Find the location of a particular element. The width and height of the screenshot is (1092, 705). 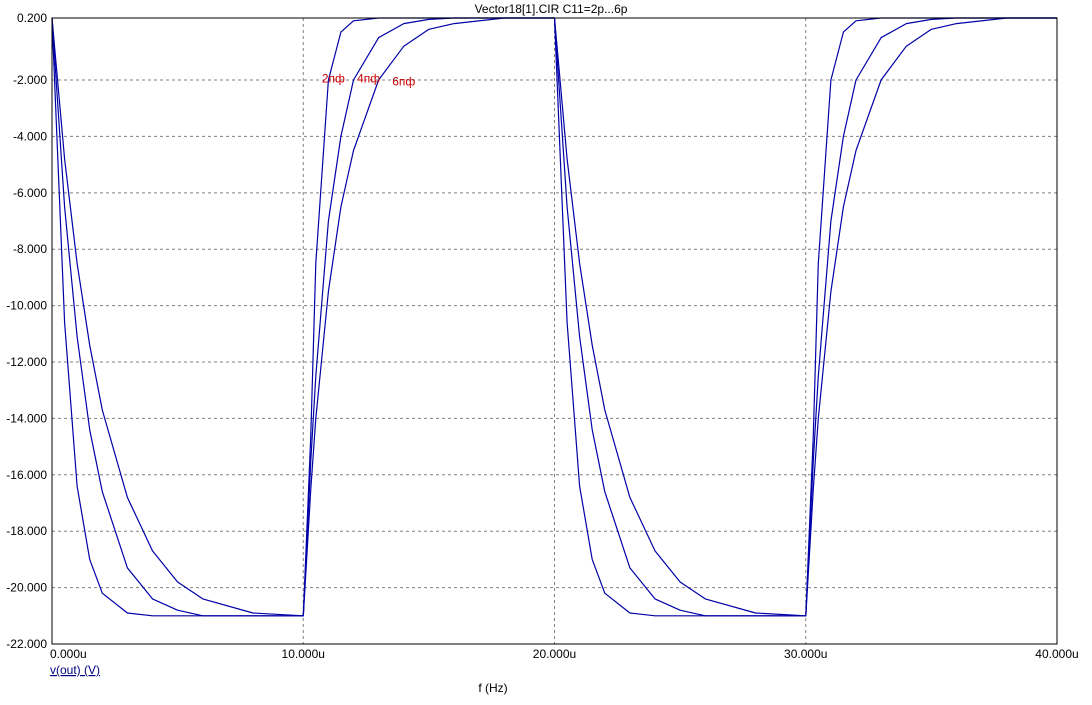

y-tick-label: -6.000 is located at coordinates (30, 193).